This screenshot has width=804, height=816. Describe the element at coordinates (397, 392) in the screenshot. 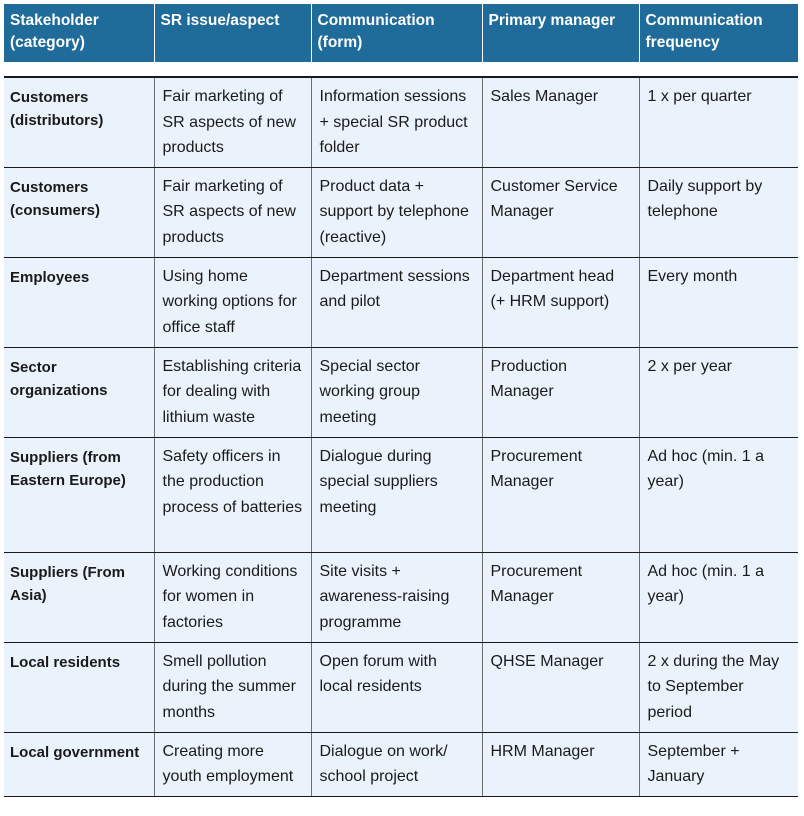

I see `communication-form-cell: Special sector working group meeting` at that location.